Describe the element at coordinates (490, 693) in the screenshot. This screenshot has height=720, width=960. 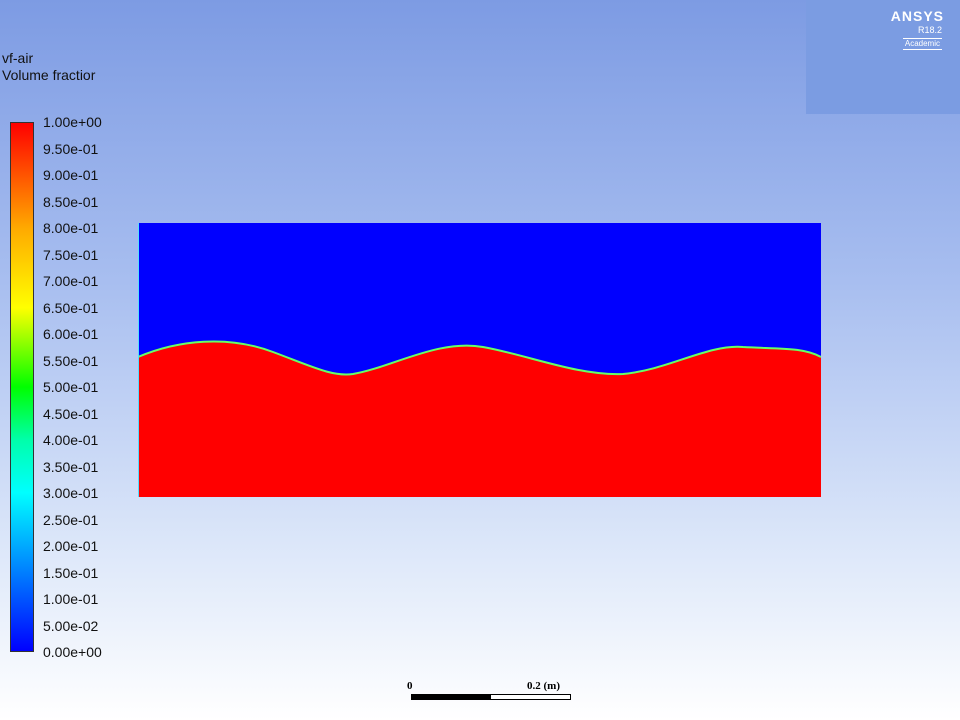
I see `scale-bar: 0 0.2 (m)` at that location.